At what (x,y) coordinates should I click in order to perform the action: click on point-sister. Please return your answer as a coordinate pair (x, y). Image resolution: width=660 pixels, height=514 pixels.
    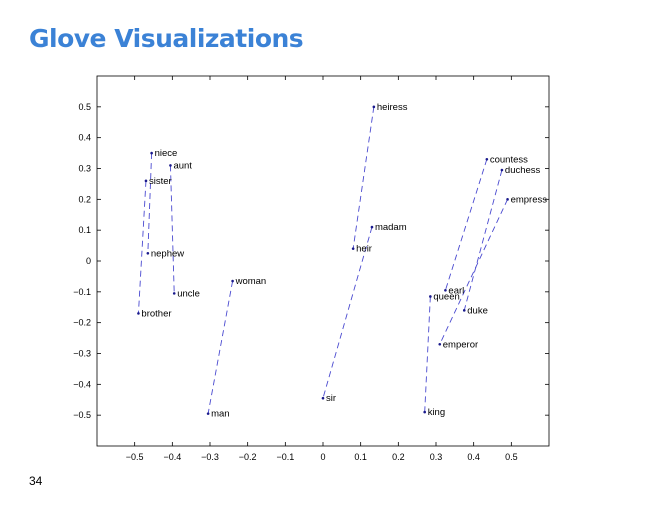
    Looking at the image, I should click on (146, 181).